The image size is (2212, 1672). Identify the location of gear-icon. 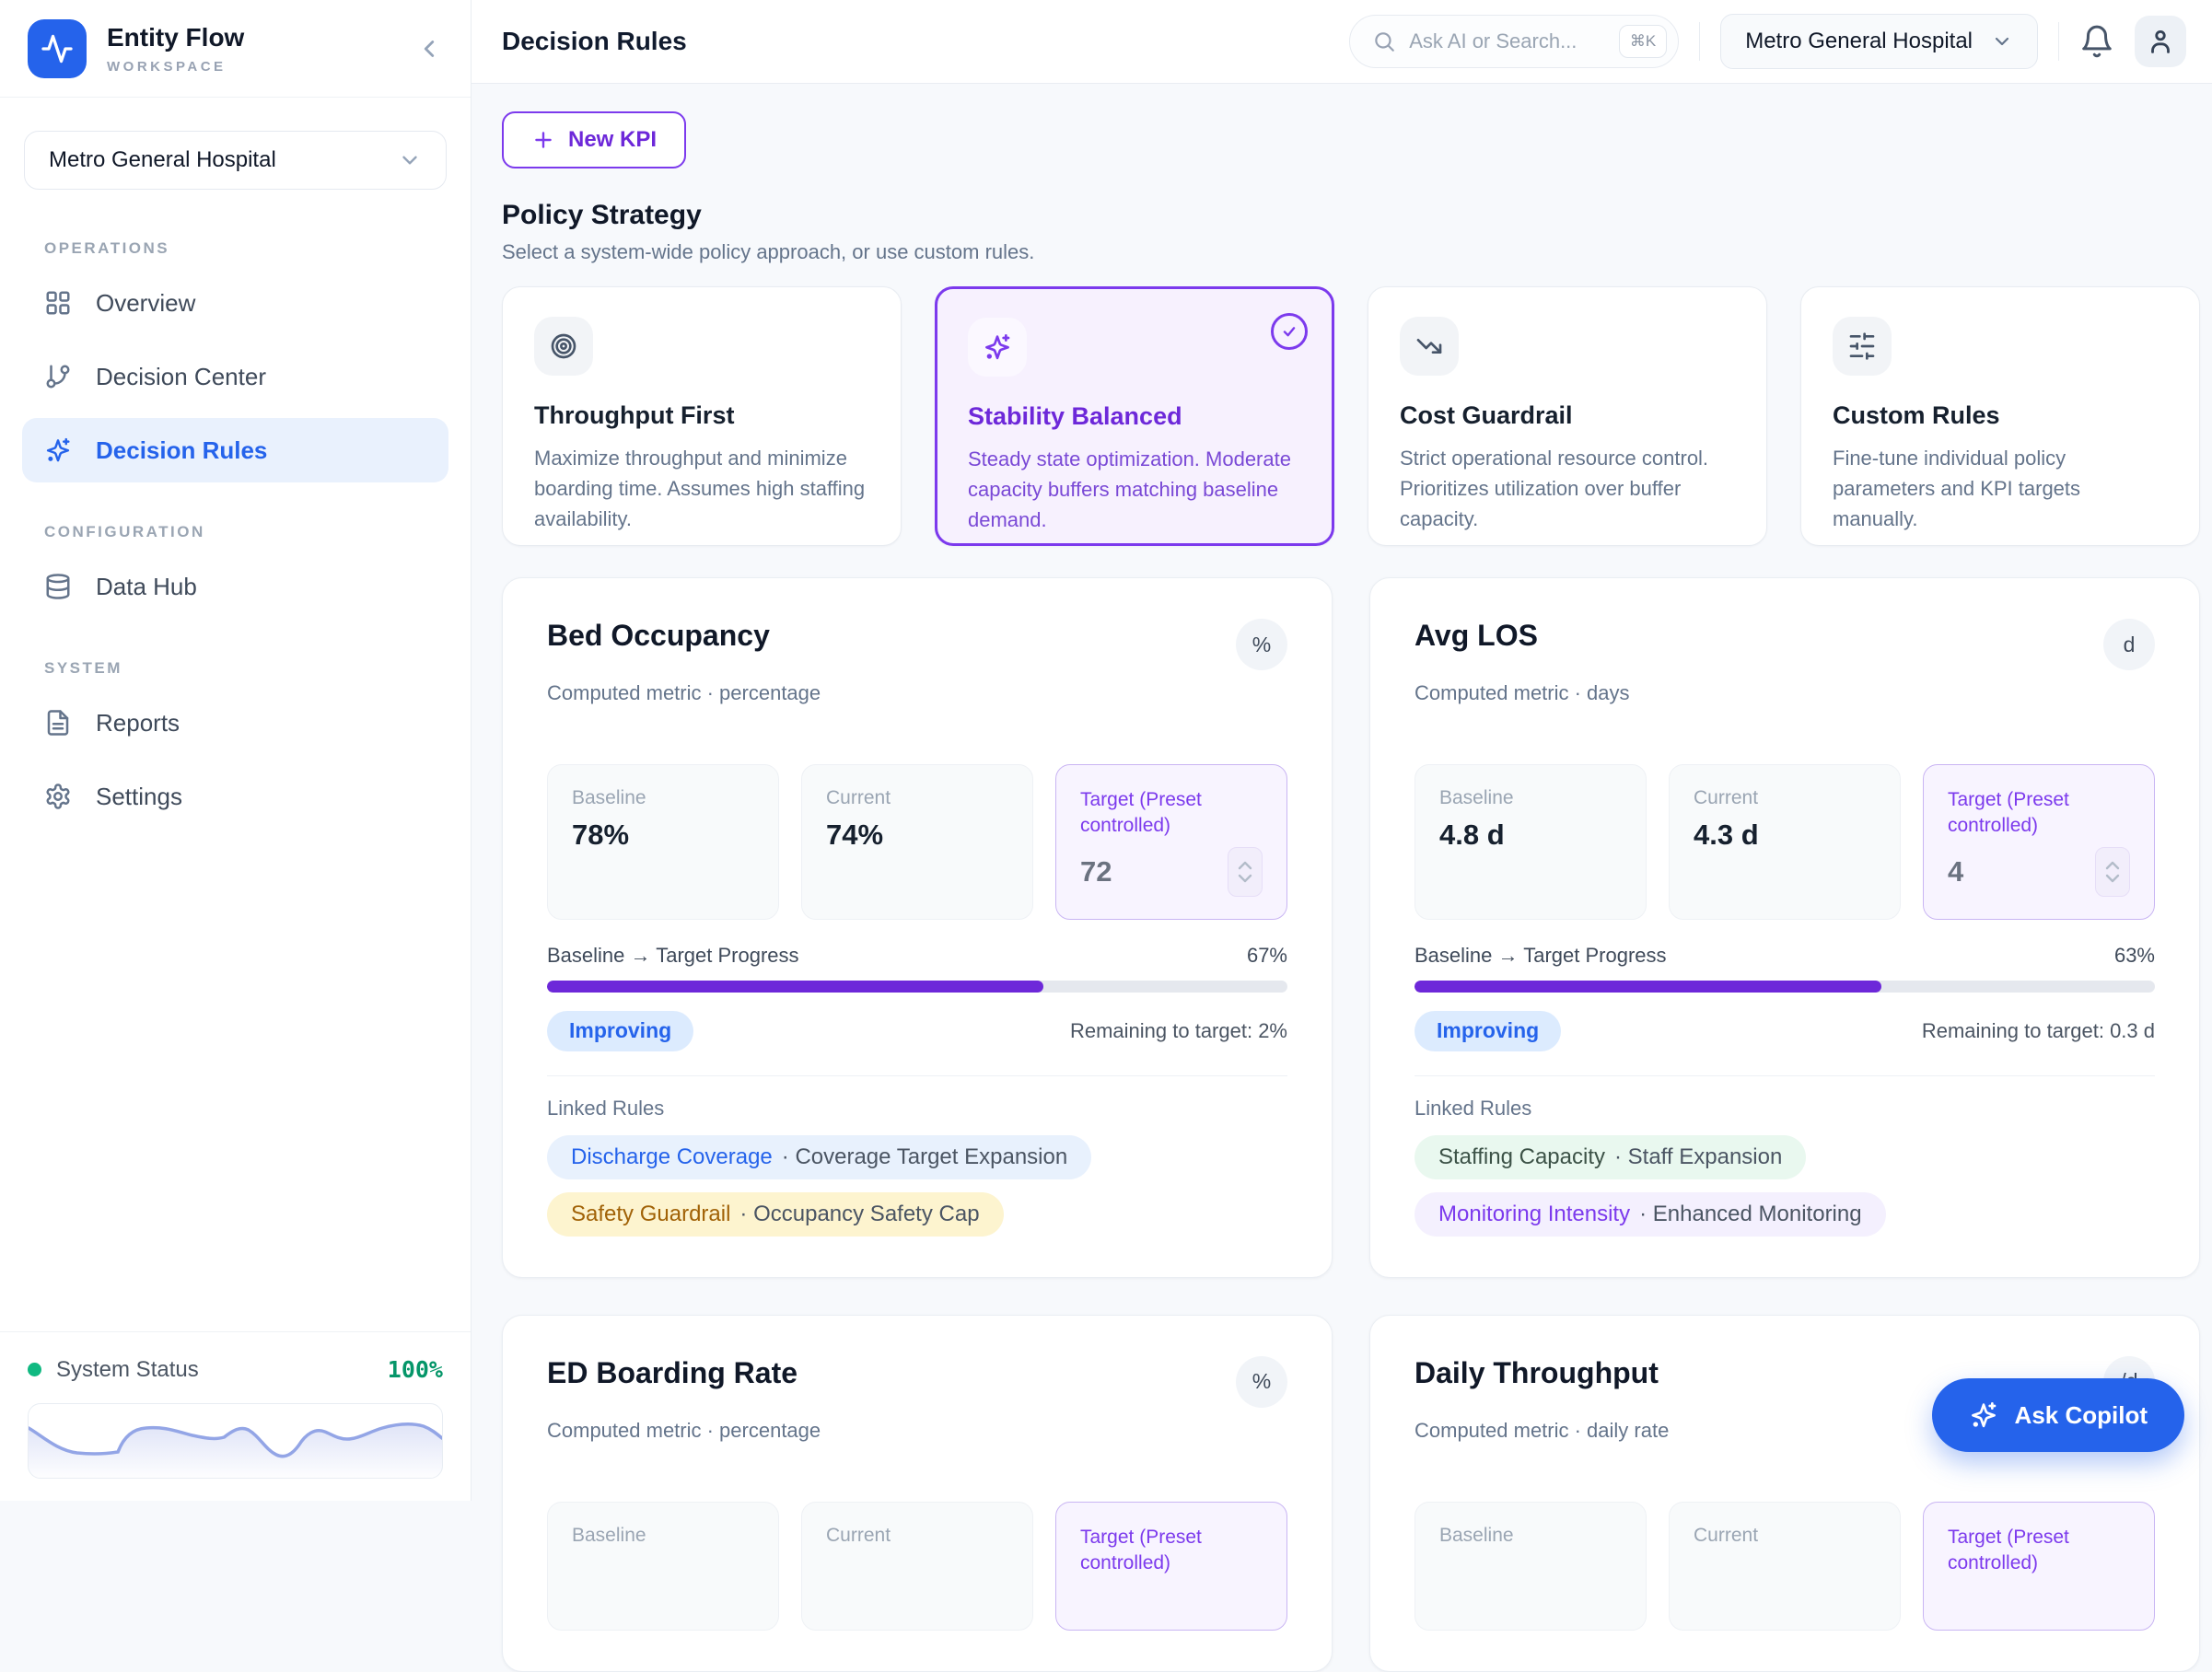
(58, 796).